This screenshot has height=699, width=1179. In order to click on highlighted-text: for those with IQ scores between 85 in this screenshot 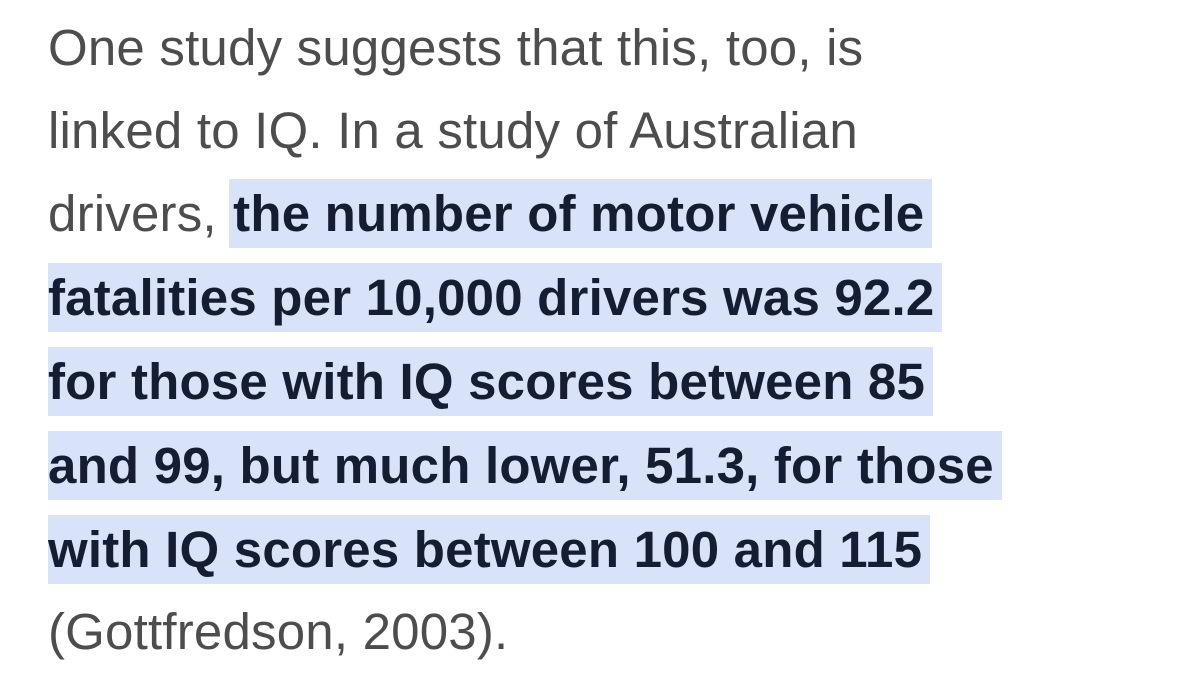, I will do `click(491, 381)`.